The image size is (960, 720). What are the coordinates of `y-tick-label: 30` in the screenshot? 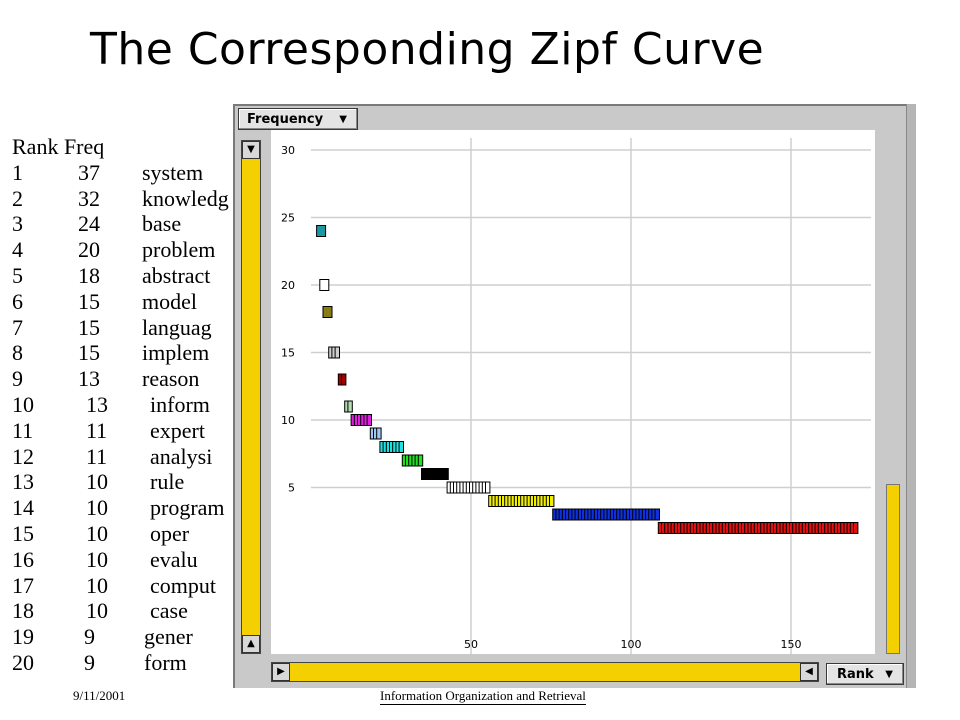 It's located at (288, 150).